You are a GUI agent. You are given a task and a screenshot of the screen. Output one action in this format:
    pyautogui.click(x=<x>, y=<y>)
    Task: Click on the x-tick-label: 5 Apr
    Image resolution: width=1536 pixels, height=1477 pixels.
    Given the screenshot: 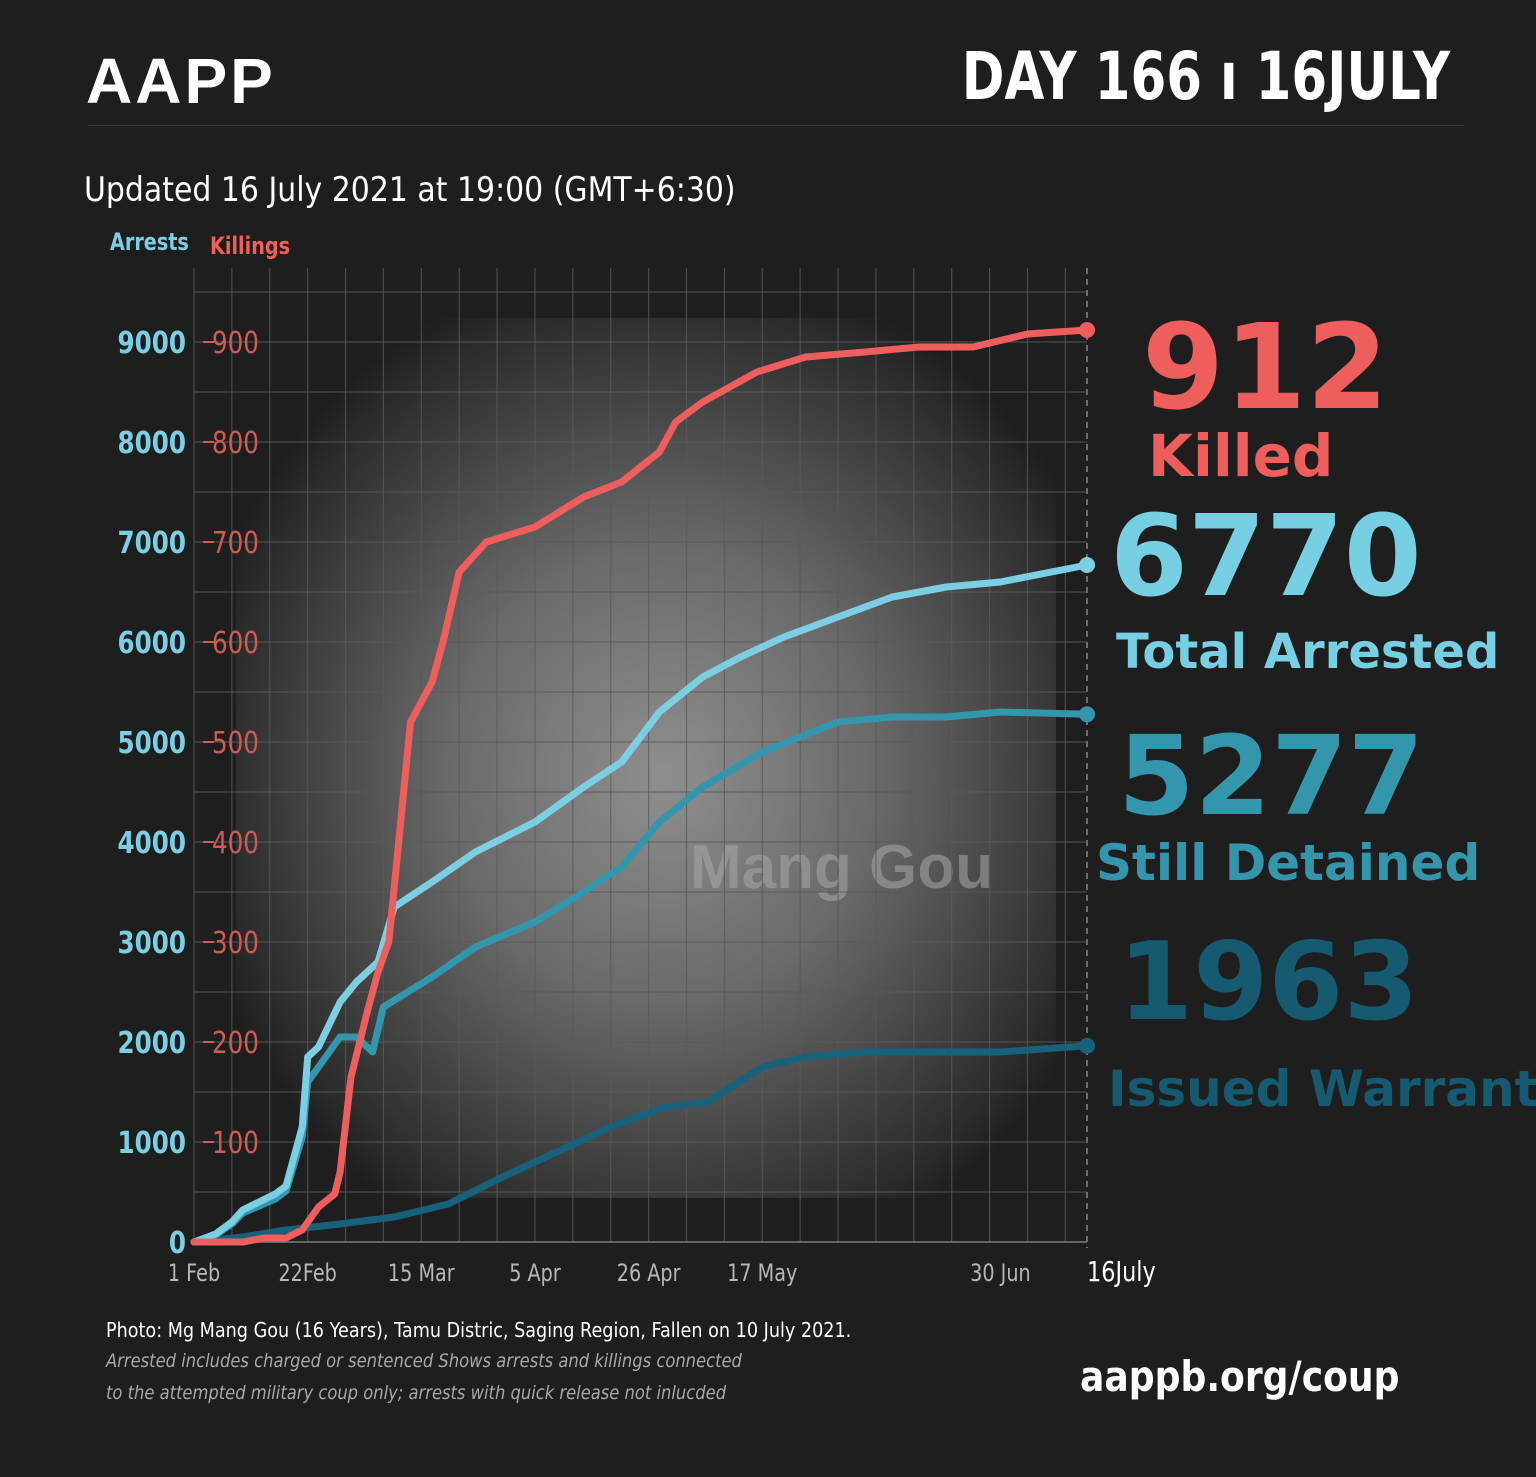 What is the action you would take?
    pyautogui.click(x=535, y=1274)
    